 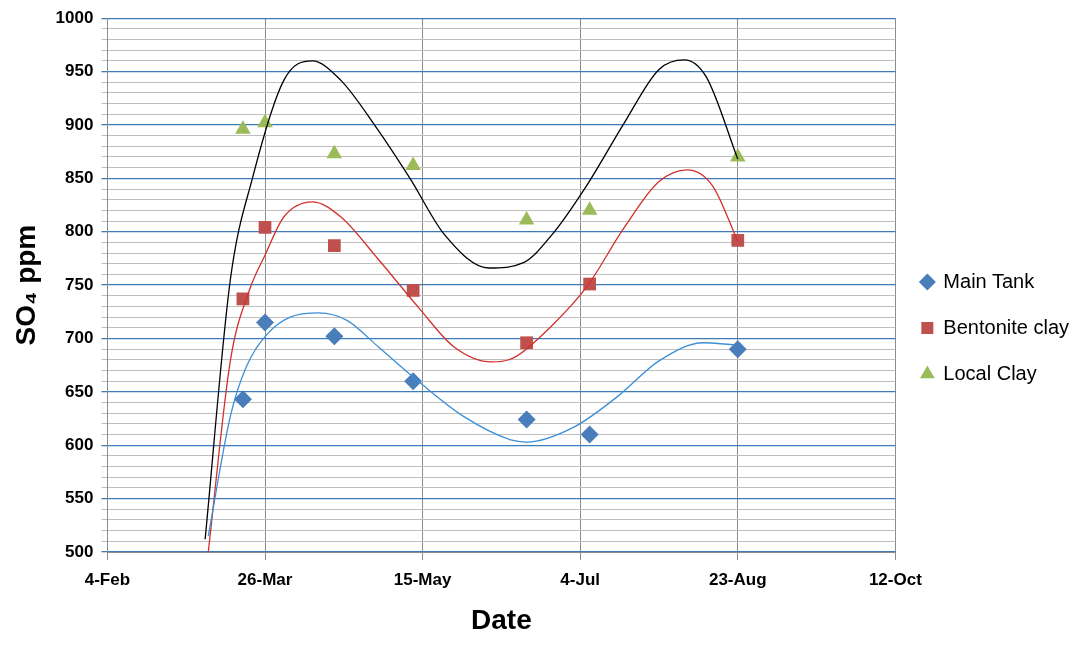 What do you see at coordinates (79, 178) in the screenshot?
I see `y-tick-label: 850` at bounding box center [79, 178].